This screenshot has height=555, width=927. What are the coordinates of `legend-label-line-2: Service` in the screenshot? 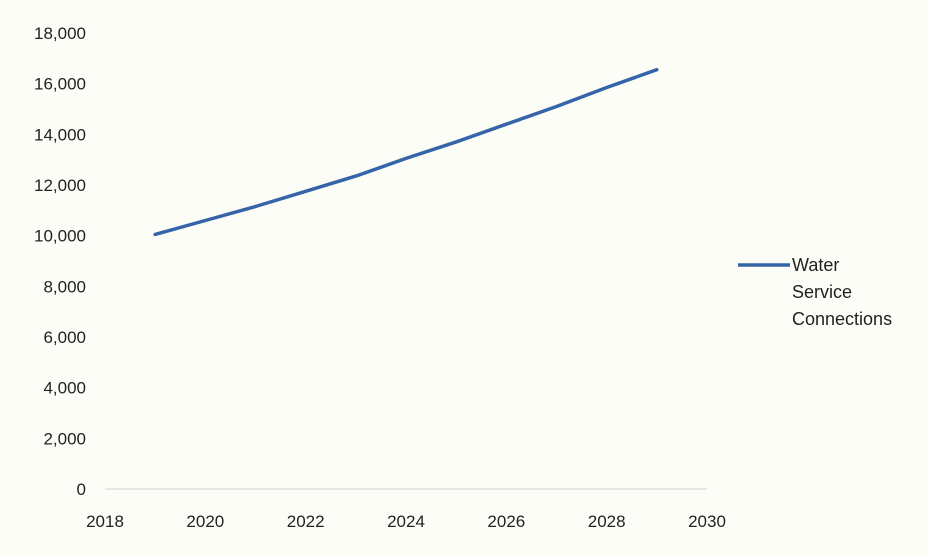 It's located at (822, 292).